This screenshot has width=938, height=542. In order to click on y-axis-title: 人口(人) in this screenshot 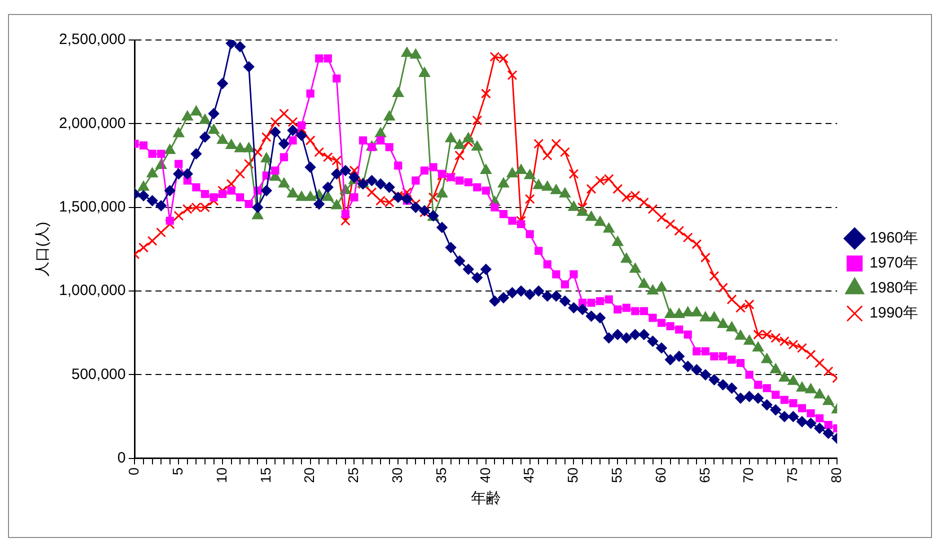, I will do `click(43, 249)`.